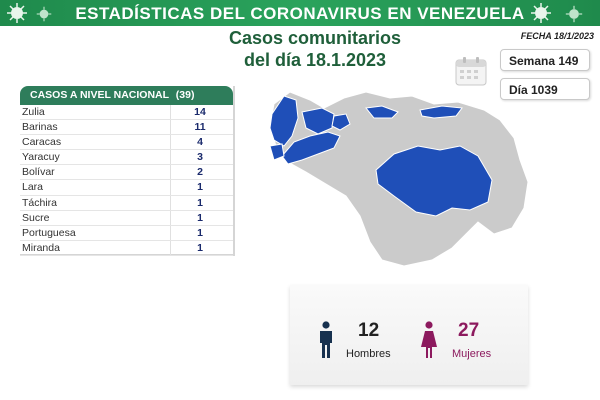 Image resolution: width=600 pixels, height=400 pixels. What do you see at coordinates (369, 330) in the screenshot?
I see `men-count: 12` at bounding box center [369, 330].